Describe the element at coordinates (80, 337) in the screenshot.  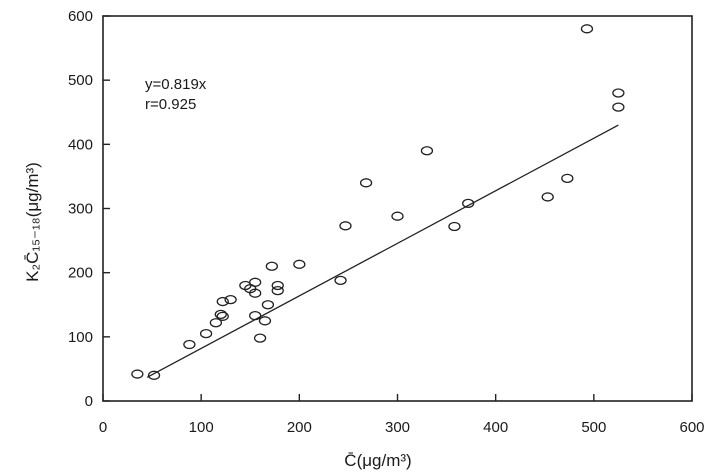
I see `y-tick-label: 100` at that location.